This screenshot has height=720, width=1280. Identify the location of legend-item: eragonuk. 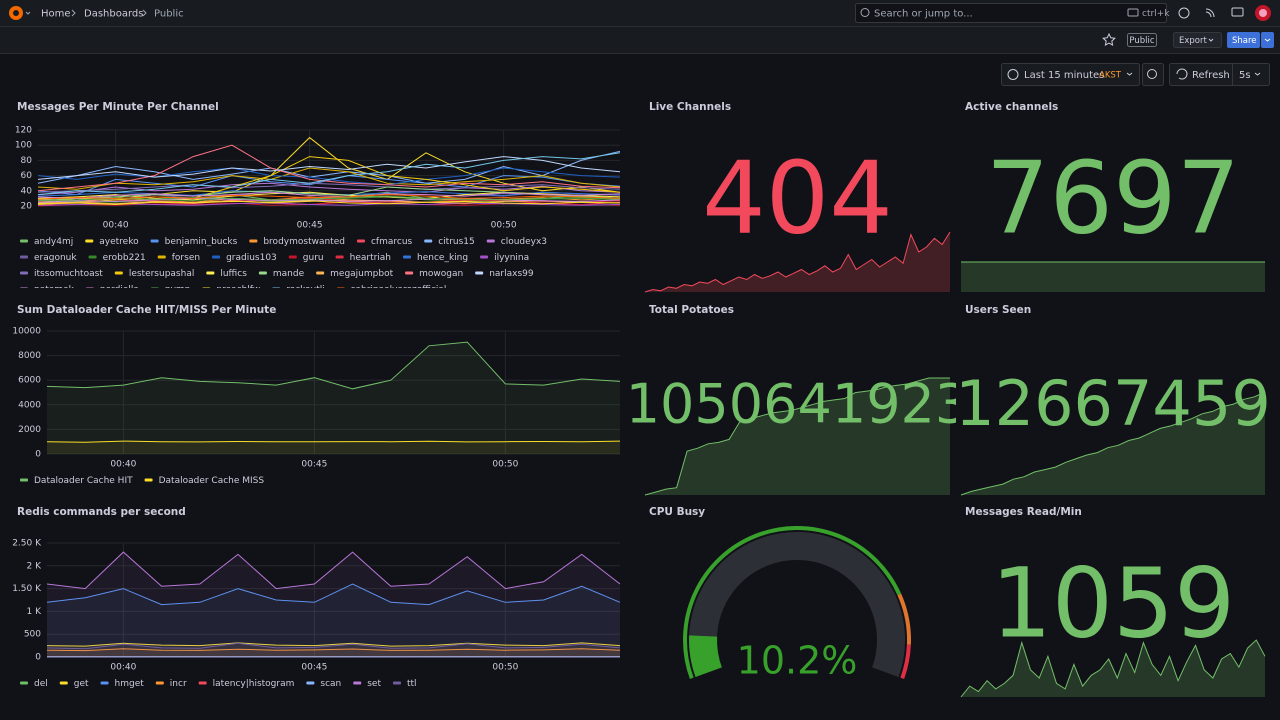
(48, 258).